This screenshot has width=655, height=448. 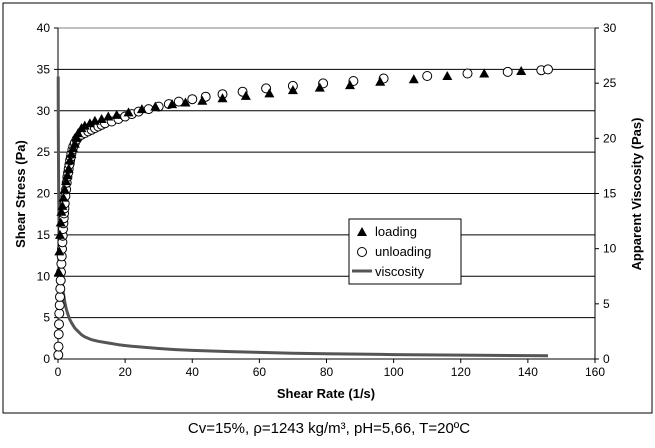 I want to click on y-tick-label: 5, so click(x=46, y=318).